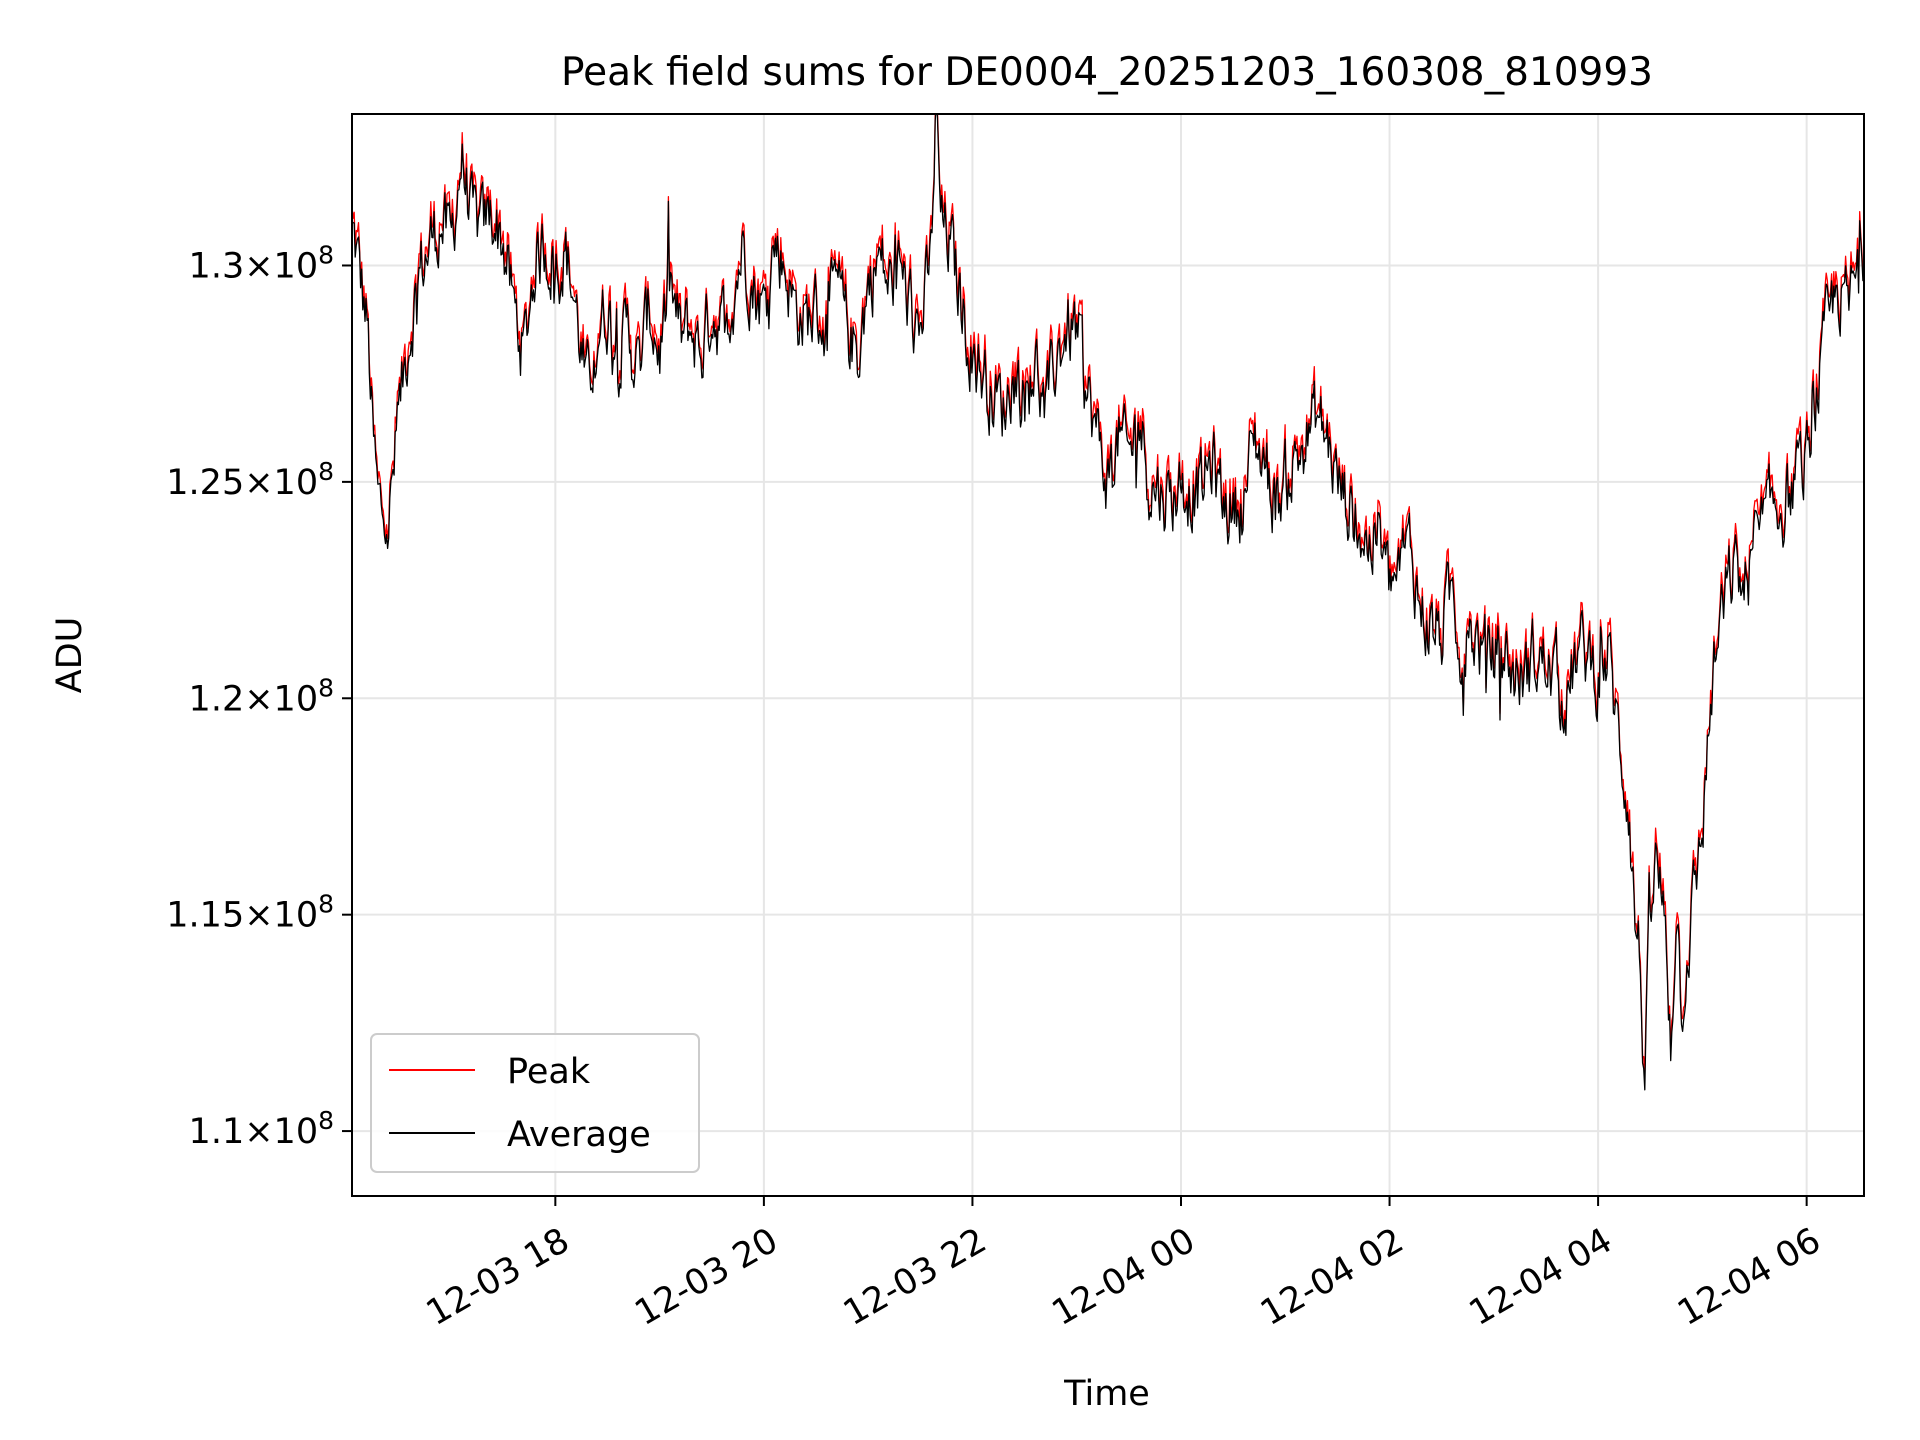  I want to click on y-tick-label: 1.3×10⁸, so click(261, 263).